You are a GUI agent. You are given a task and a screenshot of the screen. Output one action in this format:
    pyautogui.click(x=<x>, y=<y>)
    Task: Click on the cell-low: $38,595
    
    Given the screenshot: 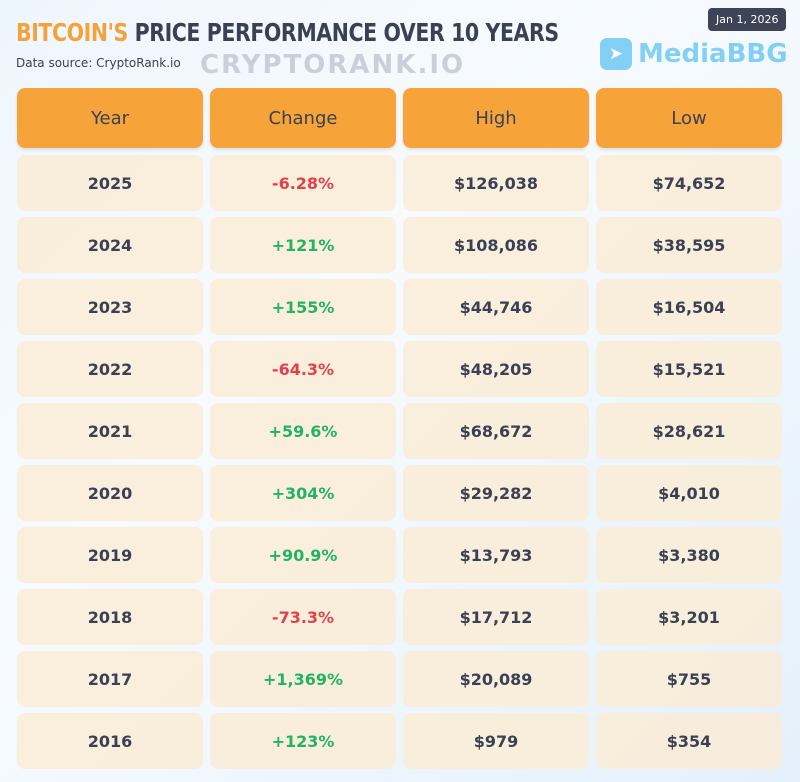 What is the action you would take?
    pyautogui.click(x=689, y=245)
    